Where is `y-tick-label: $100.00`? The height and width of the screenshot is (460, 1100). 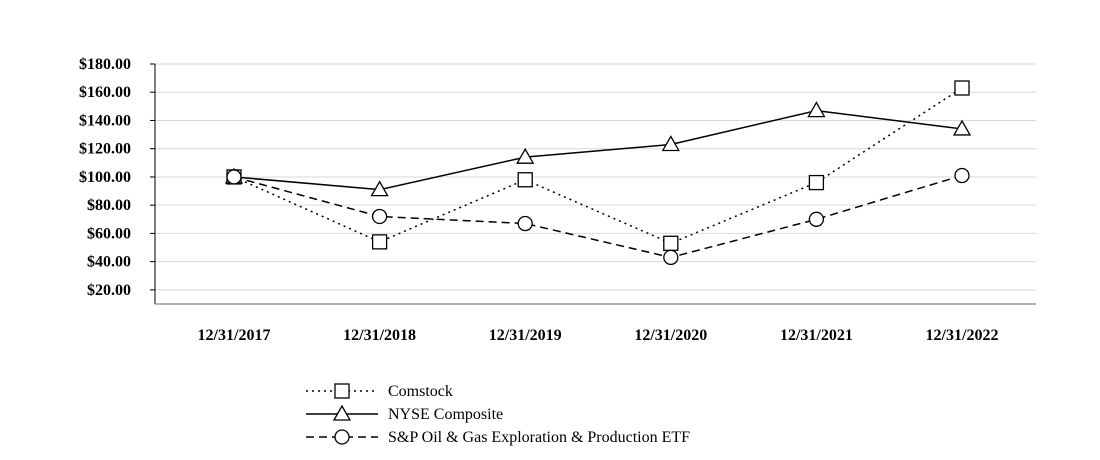 y-tick-label: $100.00 is located at coordinates (105, 177).